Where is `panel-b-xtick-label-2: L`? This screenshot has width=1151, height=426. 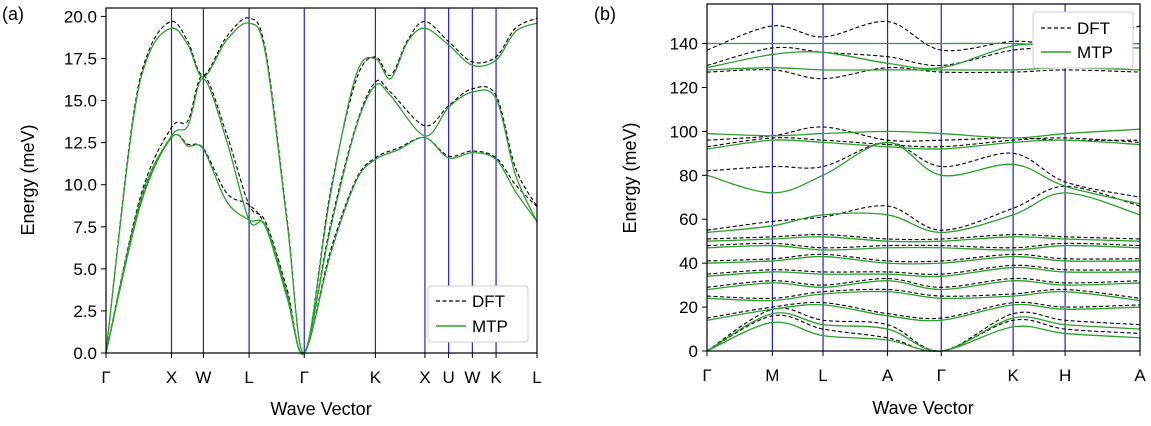
panel-b-xtick-label-2: L is located at coordinates (822, 375).